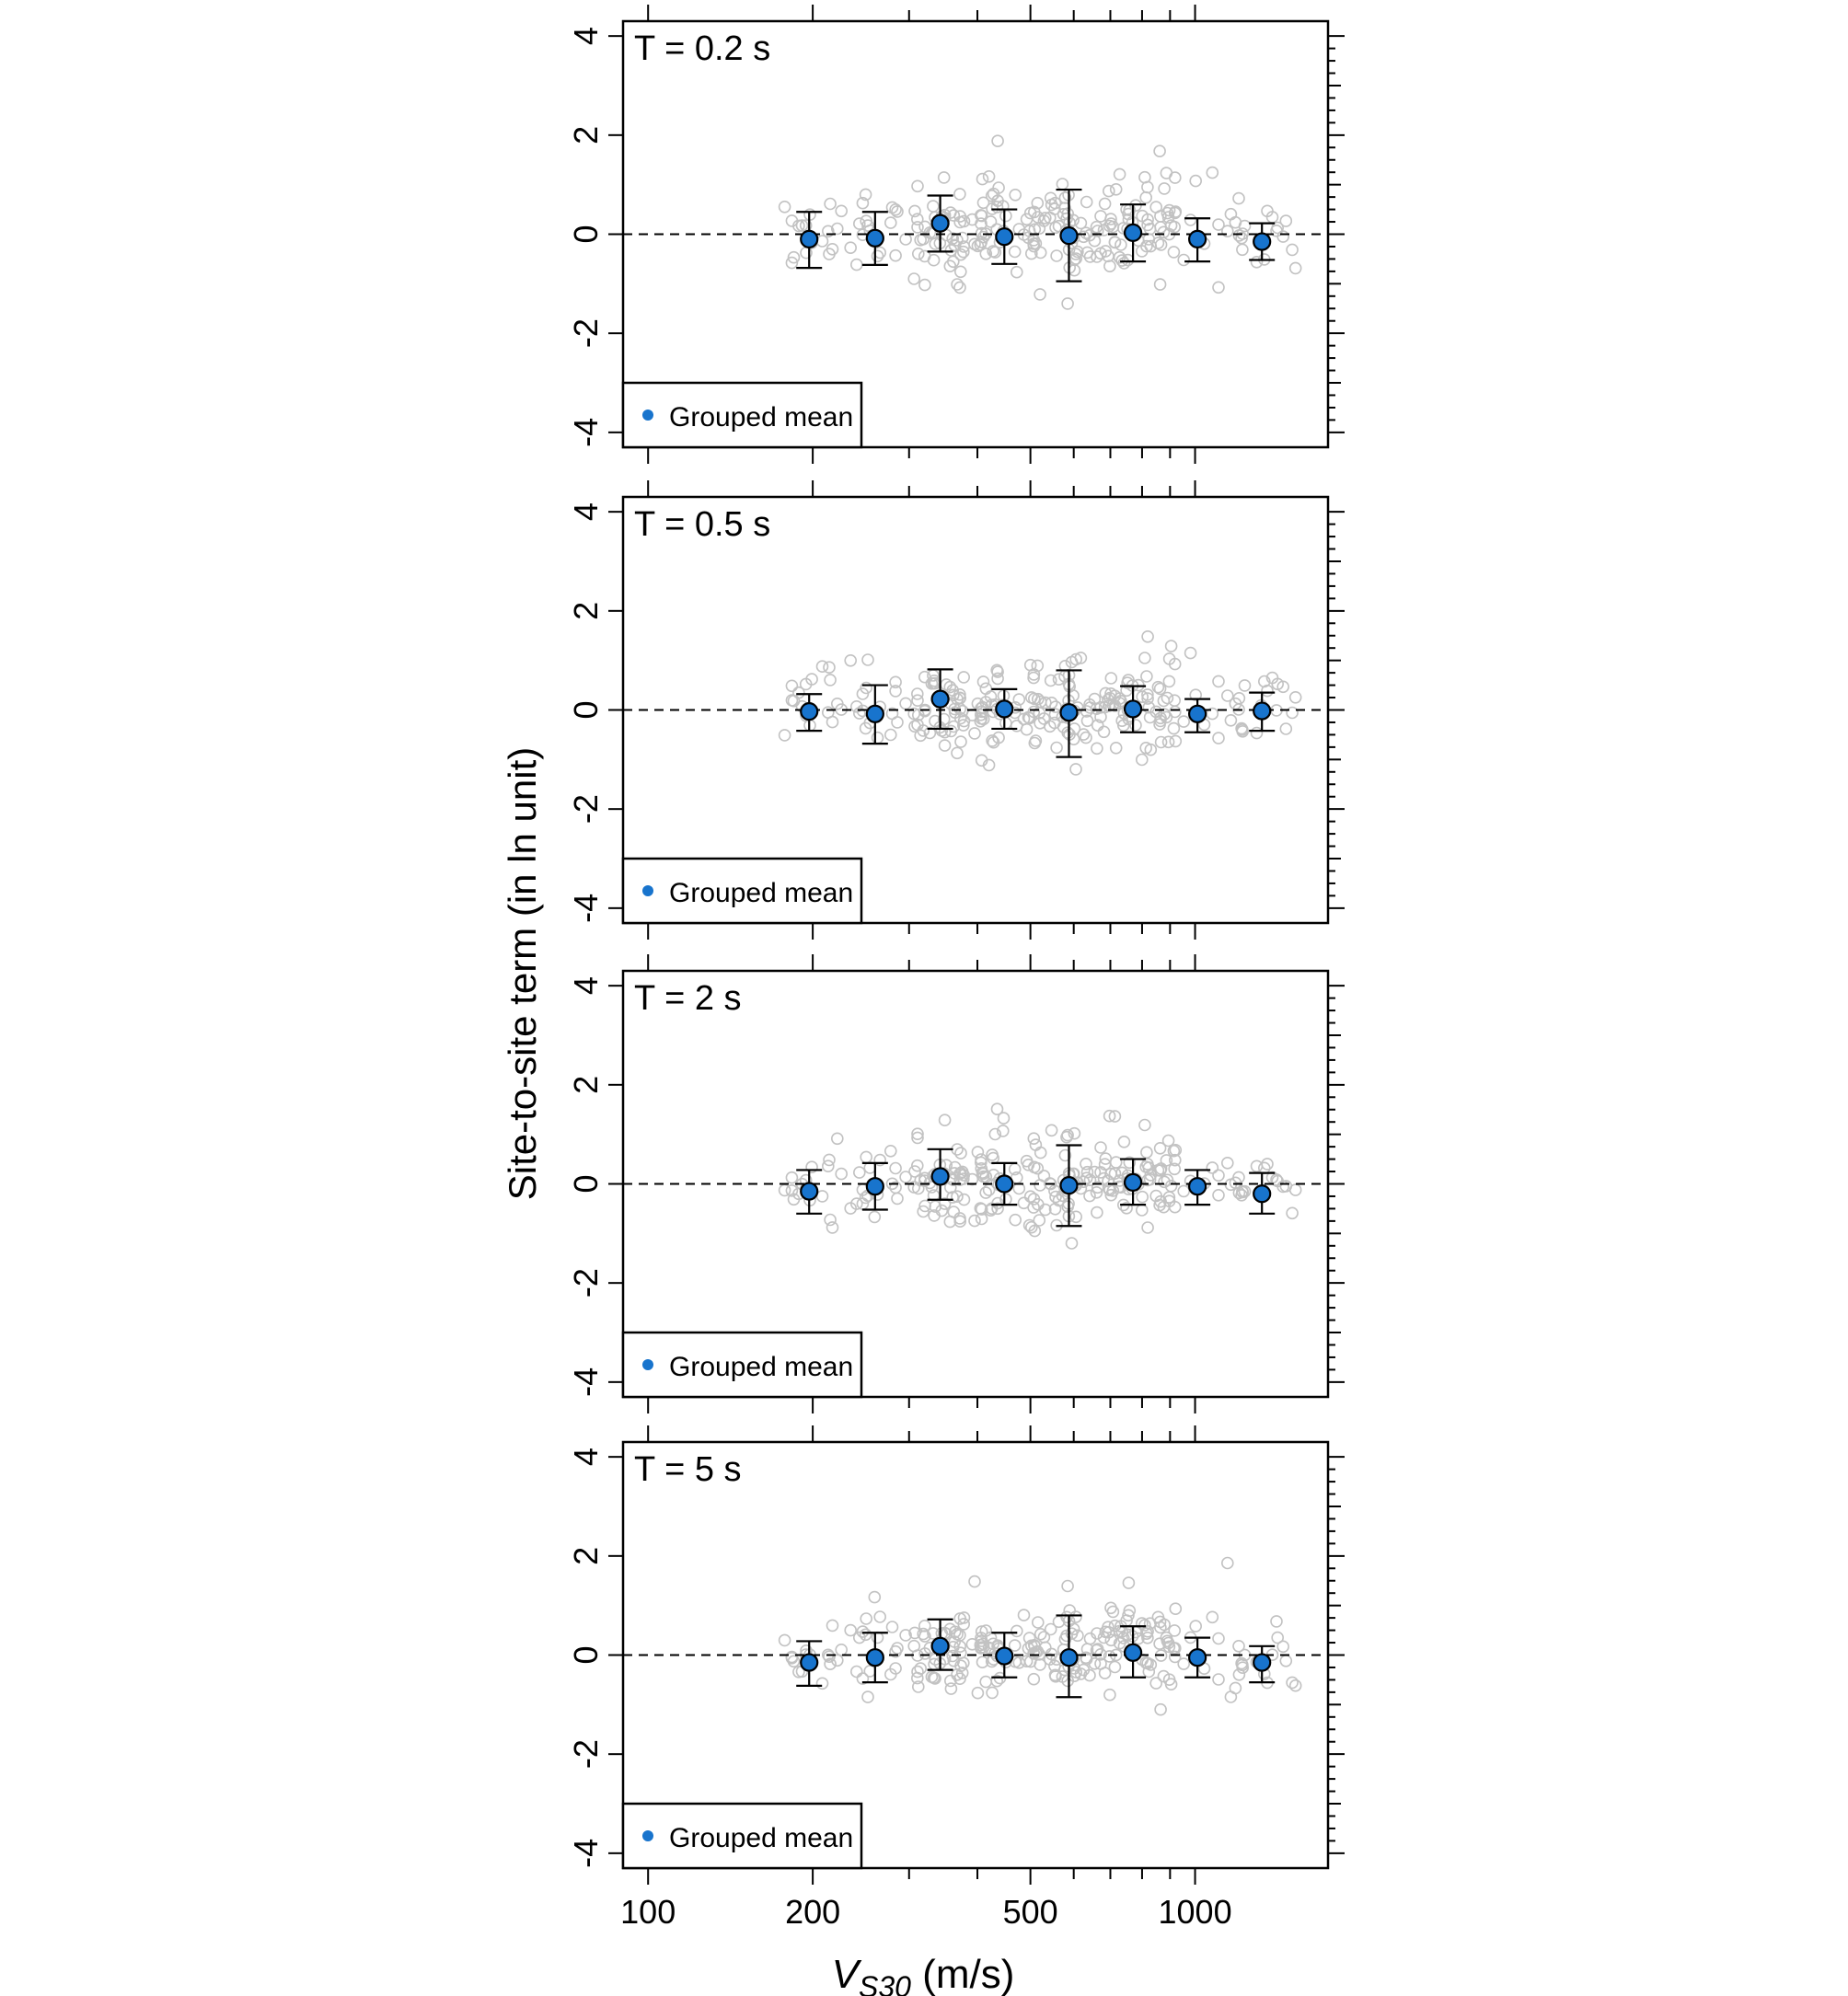  Describe the element at coordinates (956, 710) in the screenshot. I see `panel-2: -4 -2 0 2 4 T = 0.5 s Grouped mean` at that location.